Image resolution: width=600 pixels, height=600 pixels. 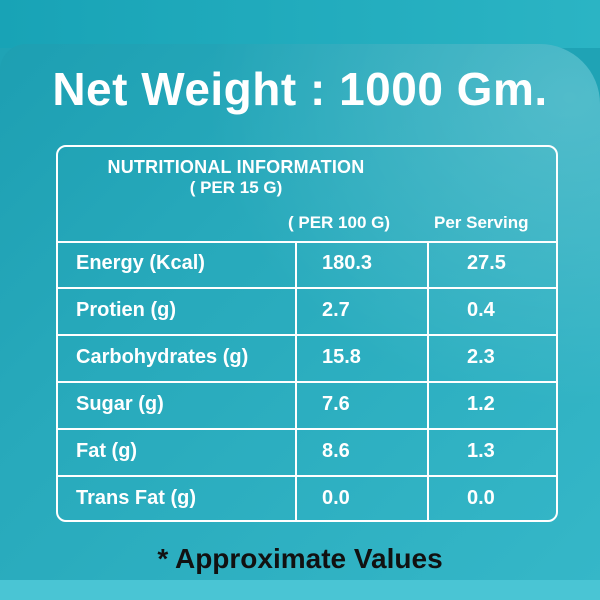 I want to click on value-per-100g: 0.0, so click(x=336, y=498).